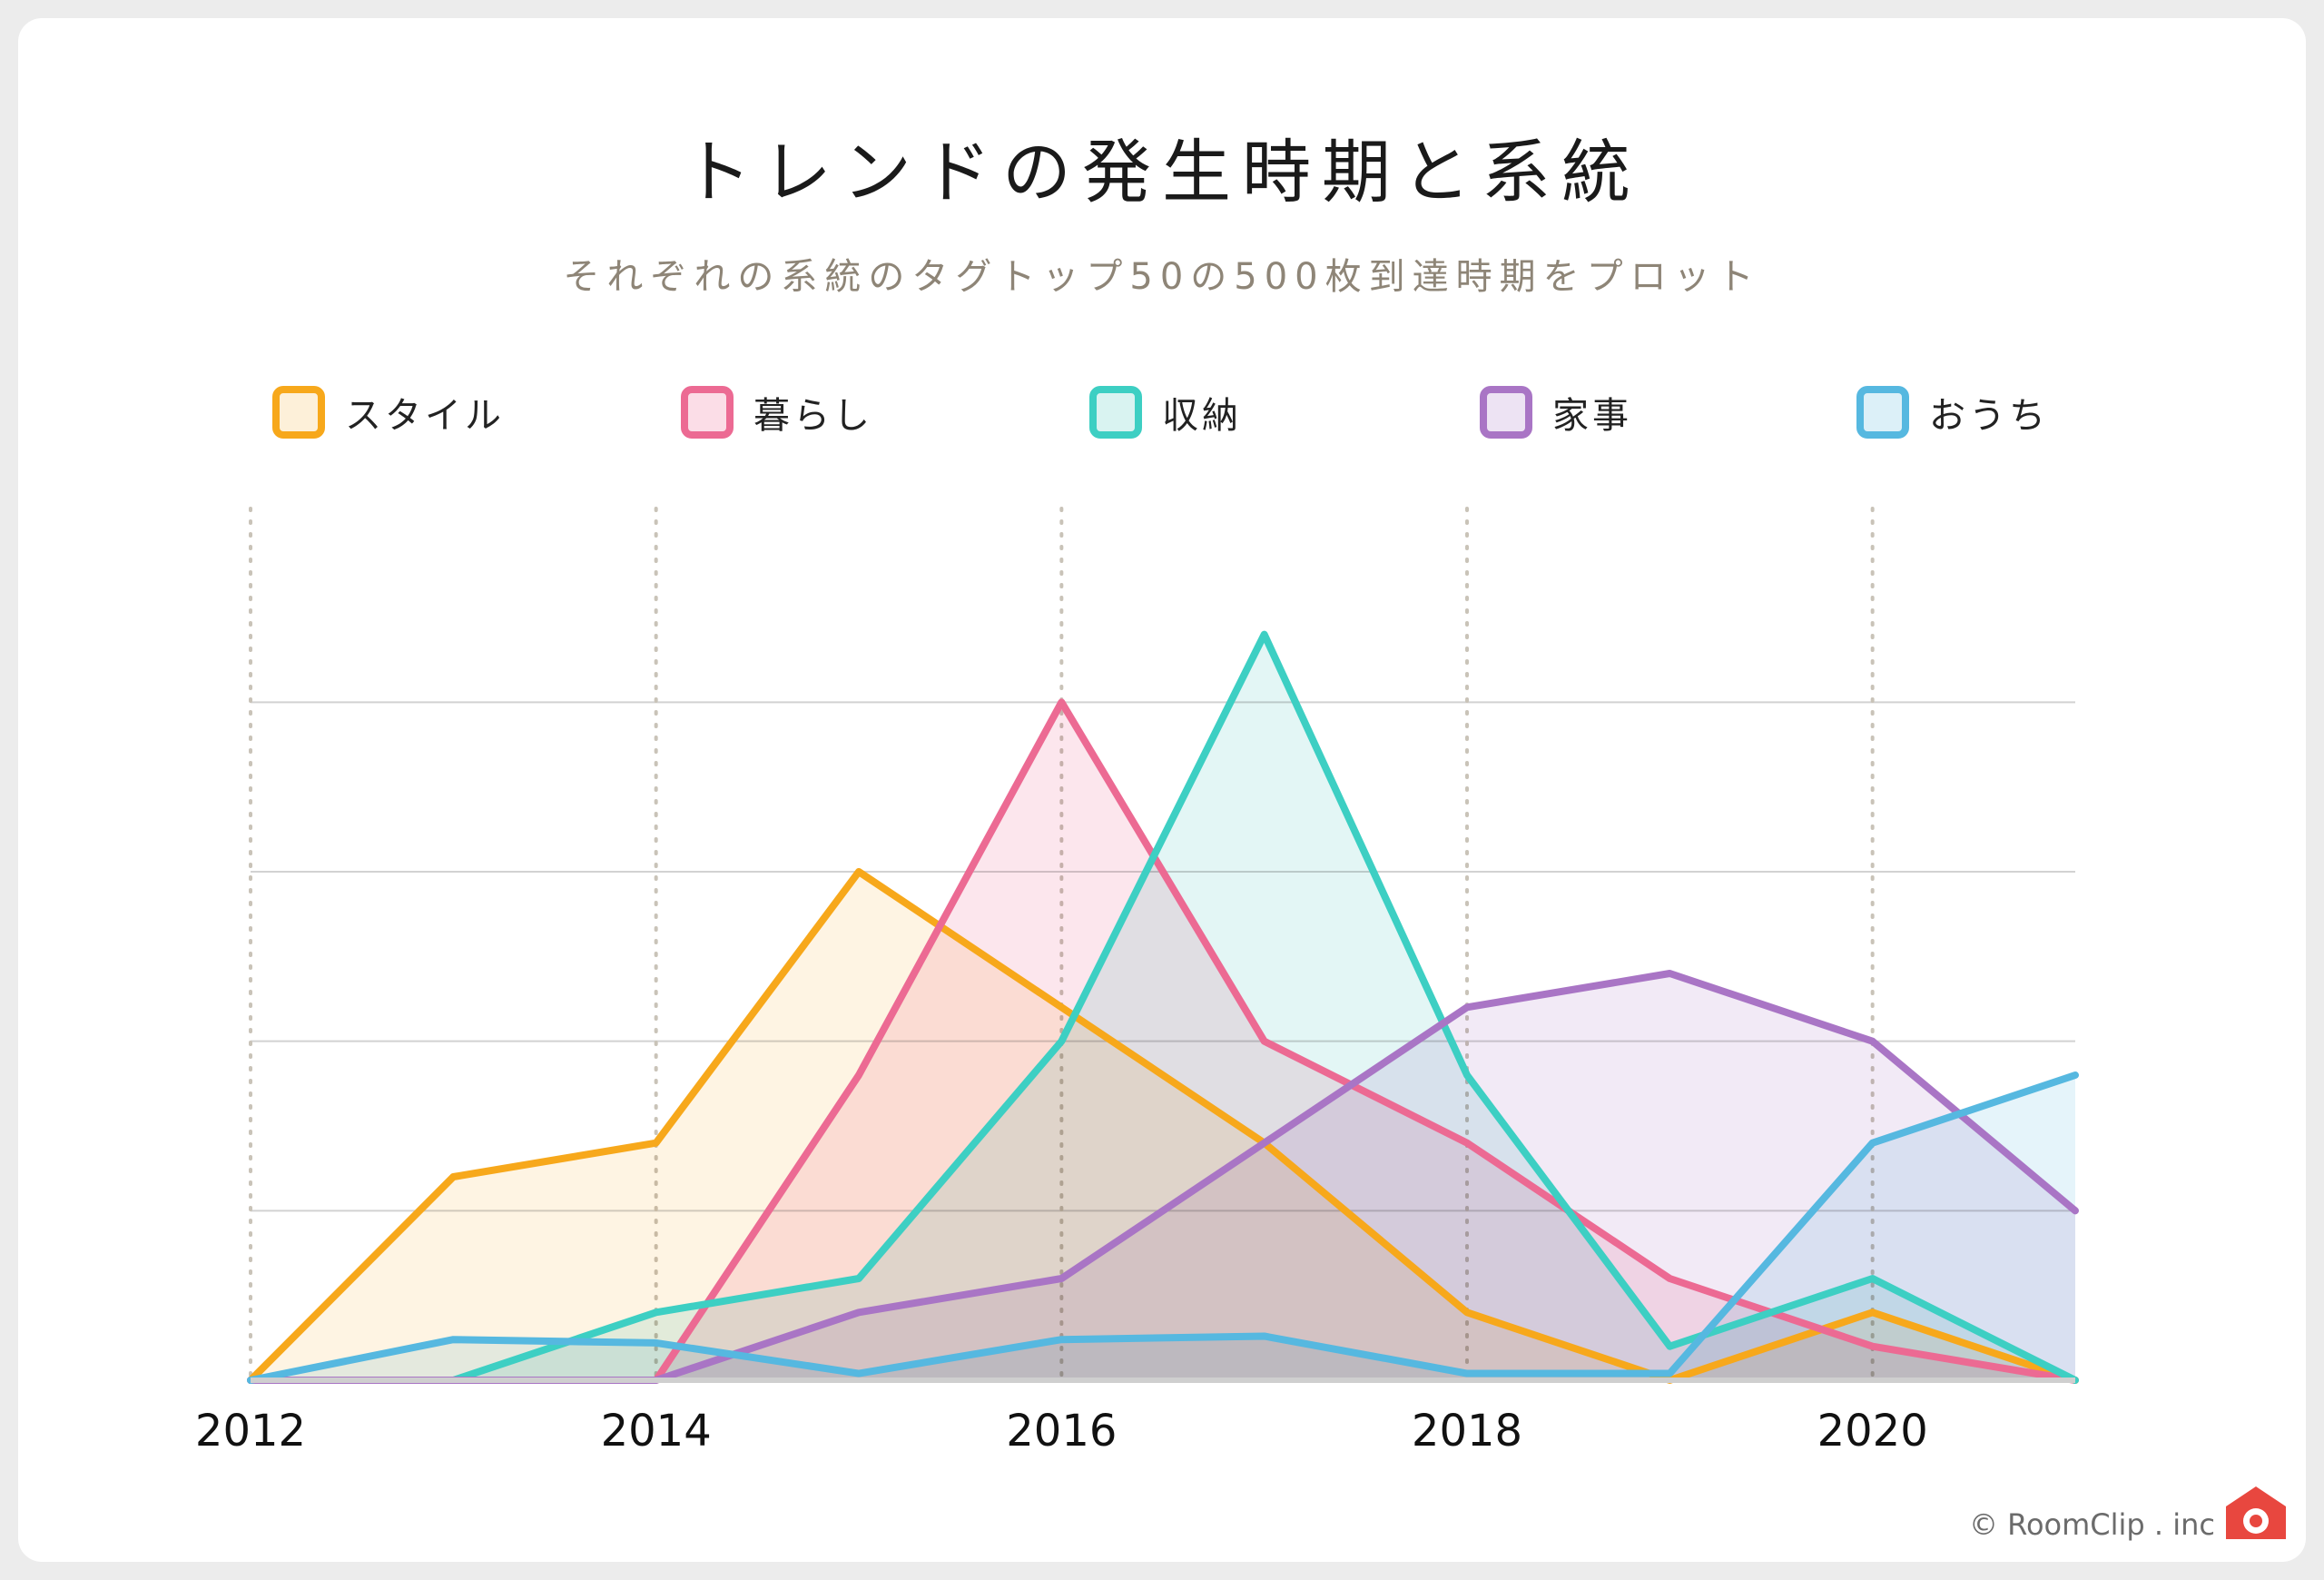 This screenshot has height=1580, width=2324. Describe the element at coordinates (425, 416) in the screenshot. I see `legend-label: スタイル` at that location.